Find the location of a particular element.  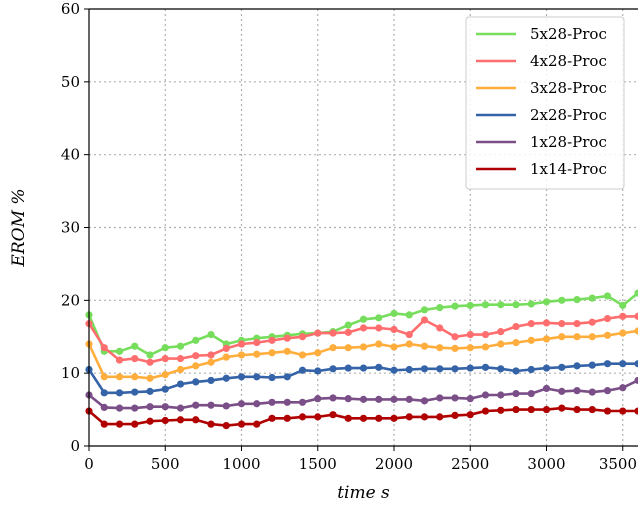

legend-label-3x28-Proc: 3x28-Proc is located at coordinates (568, 88).